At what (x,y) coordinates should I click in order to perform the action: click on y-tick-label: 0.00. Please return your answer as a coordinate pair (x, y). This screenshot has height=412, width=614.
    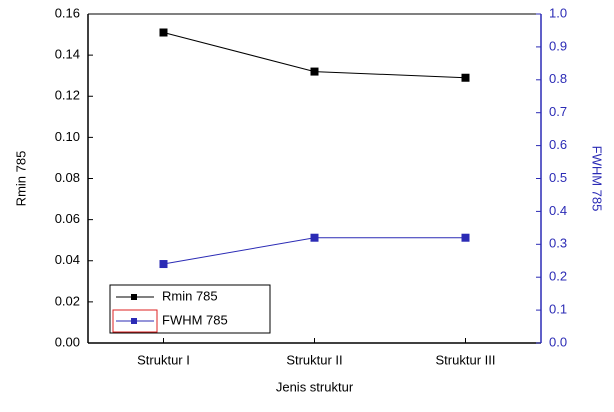
    Looking at the image, I should click on (67, 341).